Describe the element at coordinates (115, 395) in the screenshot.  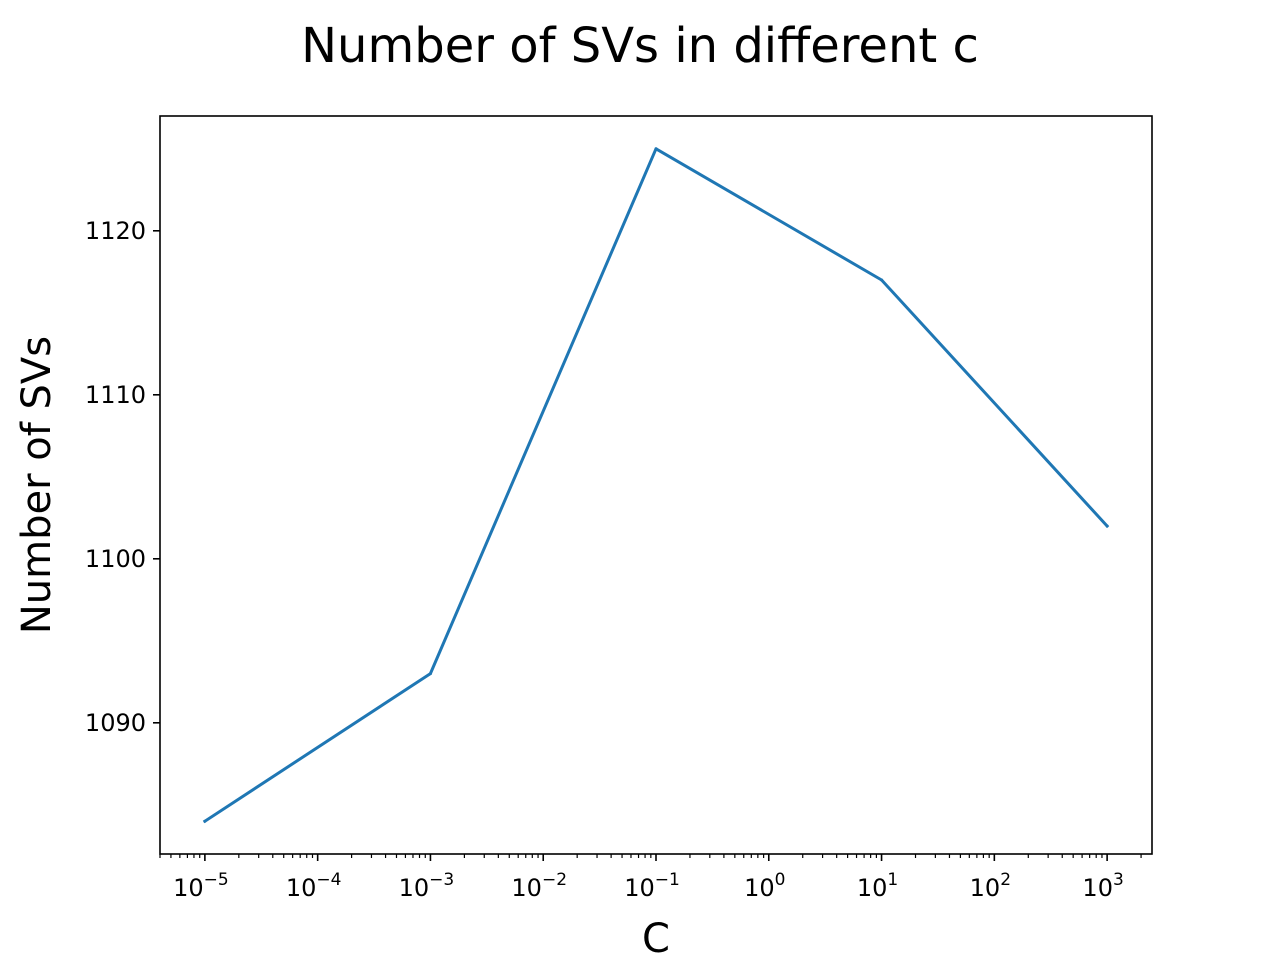
I see `y-tick-label: 1110` at that location.